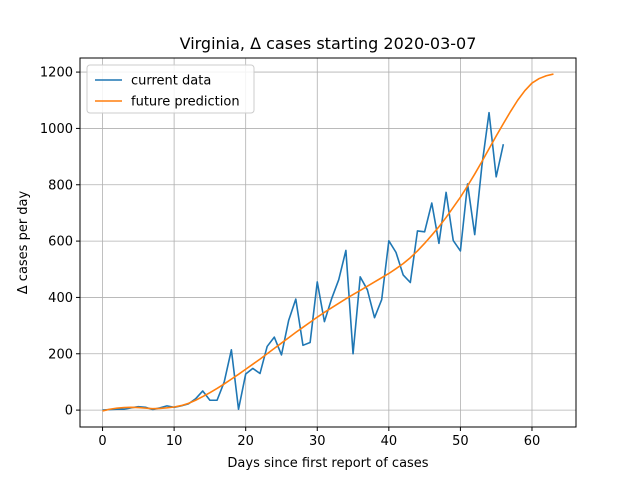 The height and width of the screenshot is (480, 640). What do you see at coordinates (389, 441) in the screenshot?
I see `x-tick-label: 40` at bounding box center [389, 441].